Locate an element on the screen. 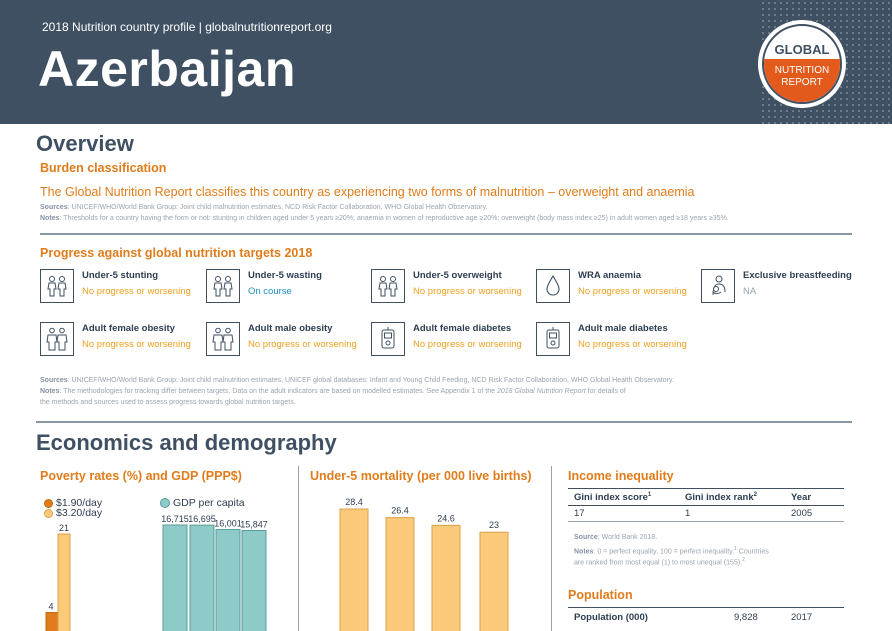  income-notes-sup-b: 2 is located at coordinates (743, 560).